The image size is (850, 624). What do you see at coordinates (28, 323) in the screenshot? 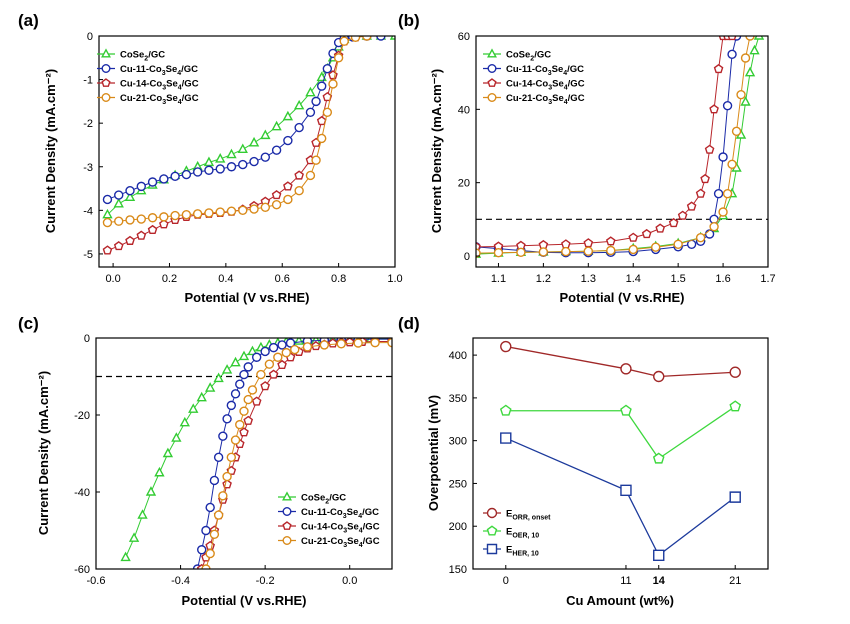
I see `panel-label: (c)` at bounding box center [28, 323].